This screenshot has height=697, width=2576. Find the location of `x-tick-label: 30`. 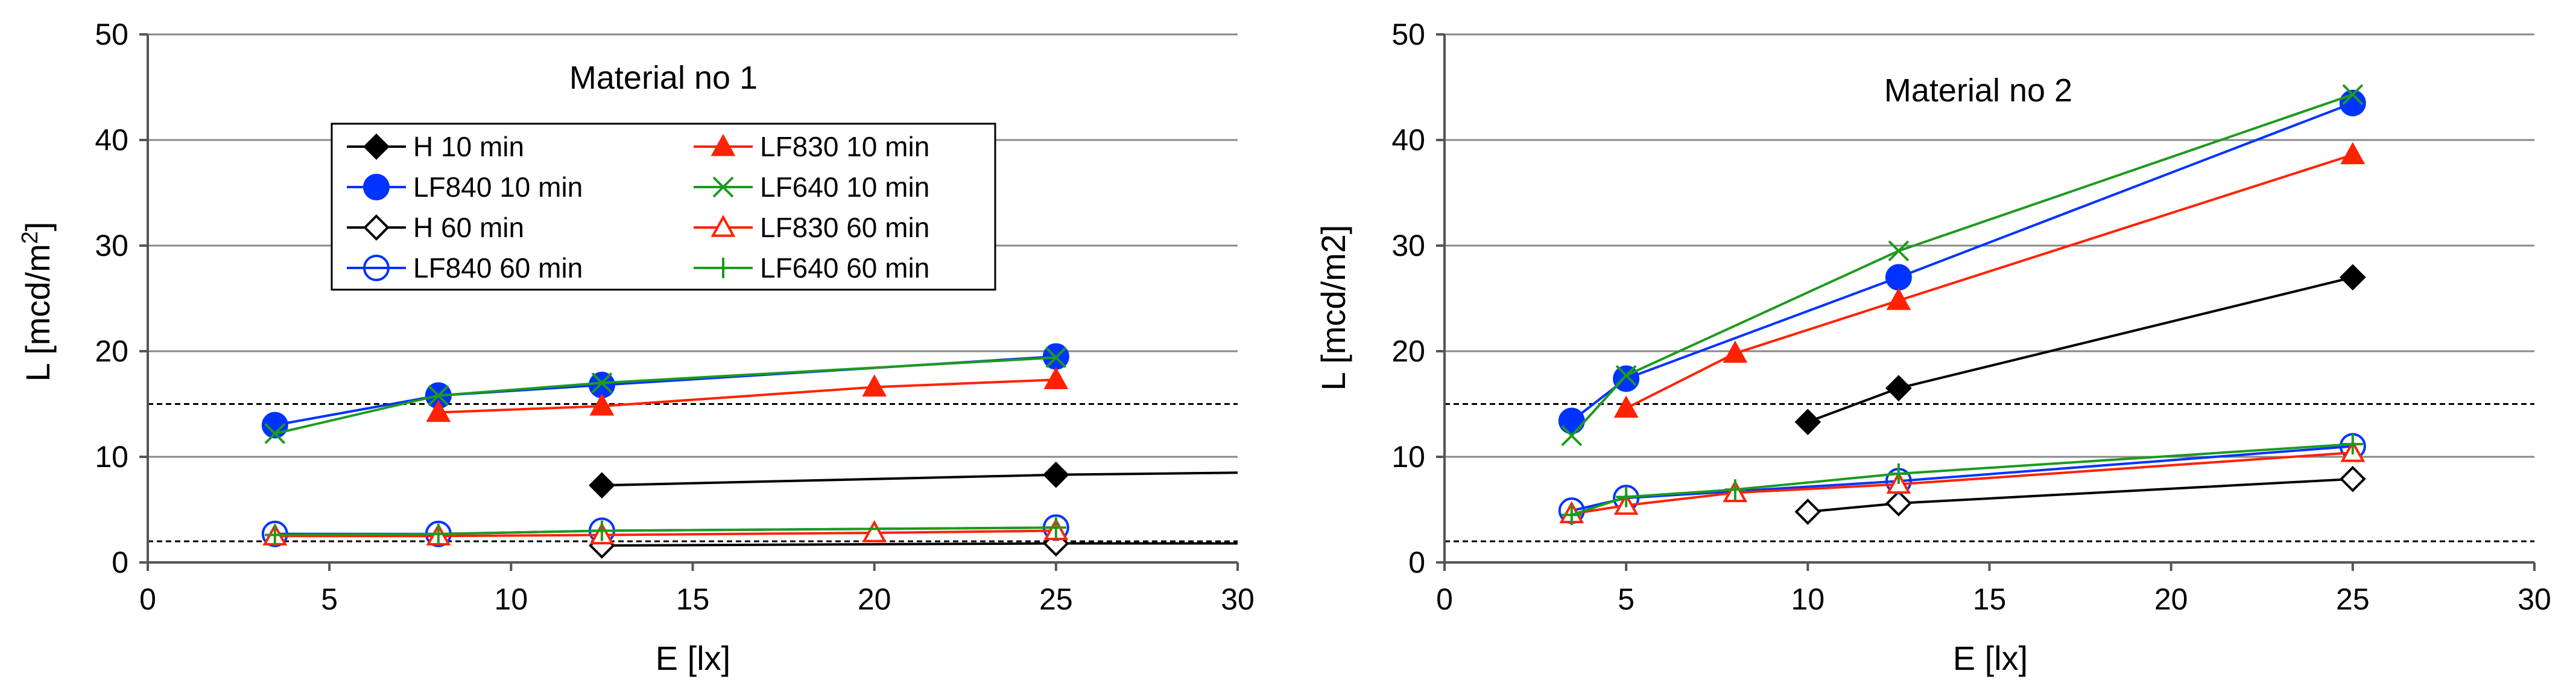

x-tick-label: 30 is located at coordinates (2534, 599).